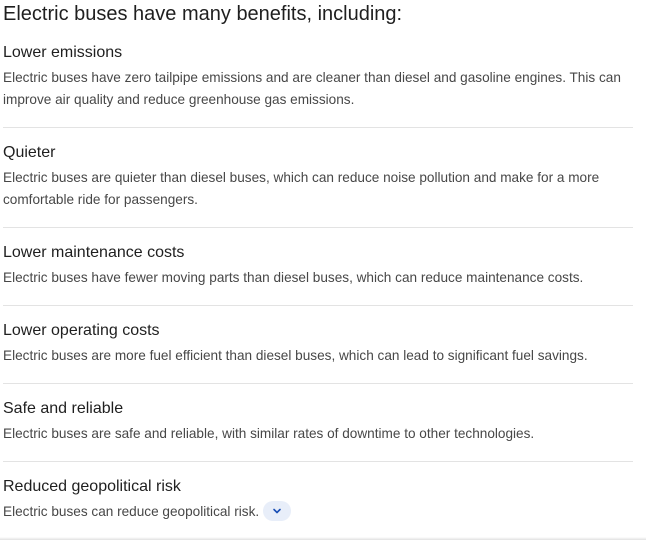 This screenshot has height=540, width=646. I want to click on benefit-title: Reduced geopolitical risk, so click(92, 486).